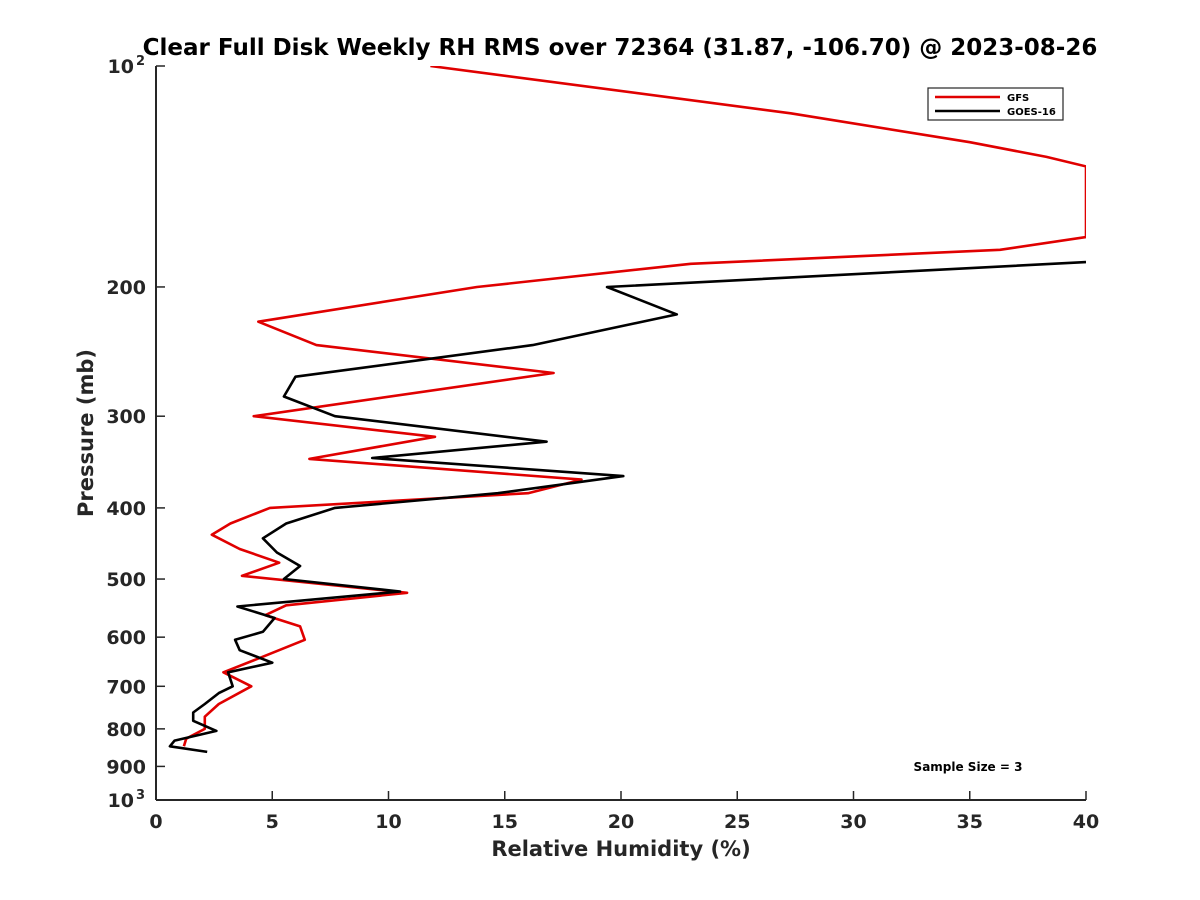 The image size is (1200, 900). What do you see at coordinates (1086, 822) in the screenshot?
I see `x-tick-label: 40` at bounding box center [1086, 822].